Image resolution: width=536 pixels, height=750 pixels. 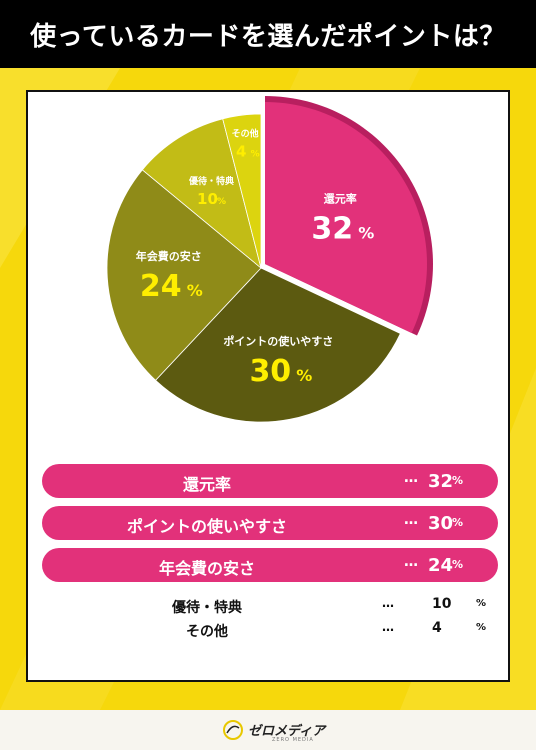 I want to click on ranking-value: 24, so click(x=441, y=565).